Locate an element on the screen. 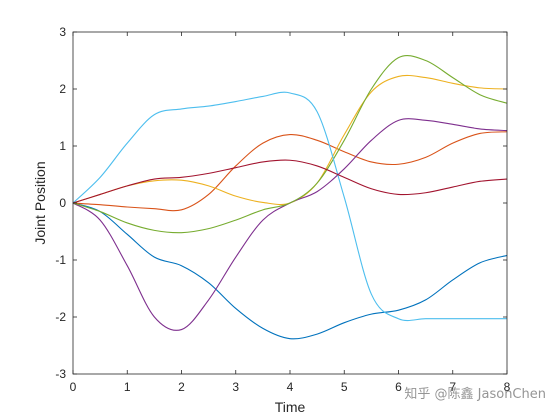  watermark-text: 知乎 @陈鑫 JasonChen is located at coordinates (475, 394).